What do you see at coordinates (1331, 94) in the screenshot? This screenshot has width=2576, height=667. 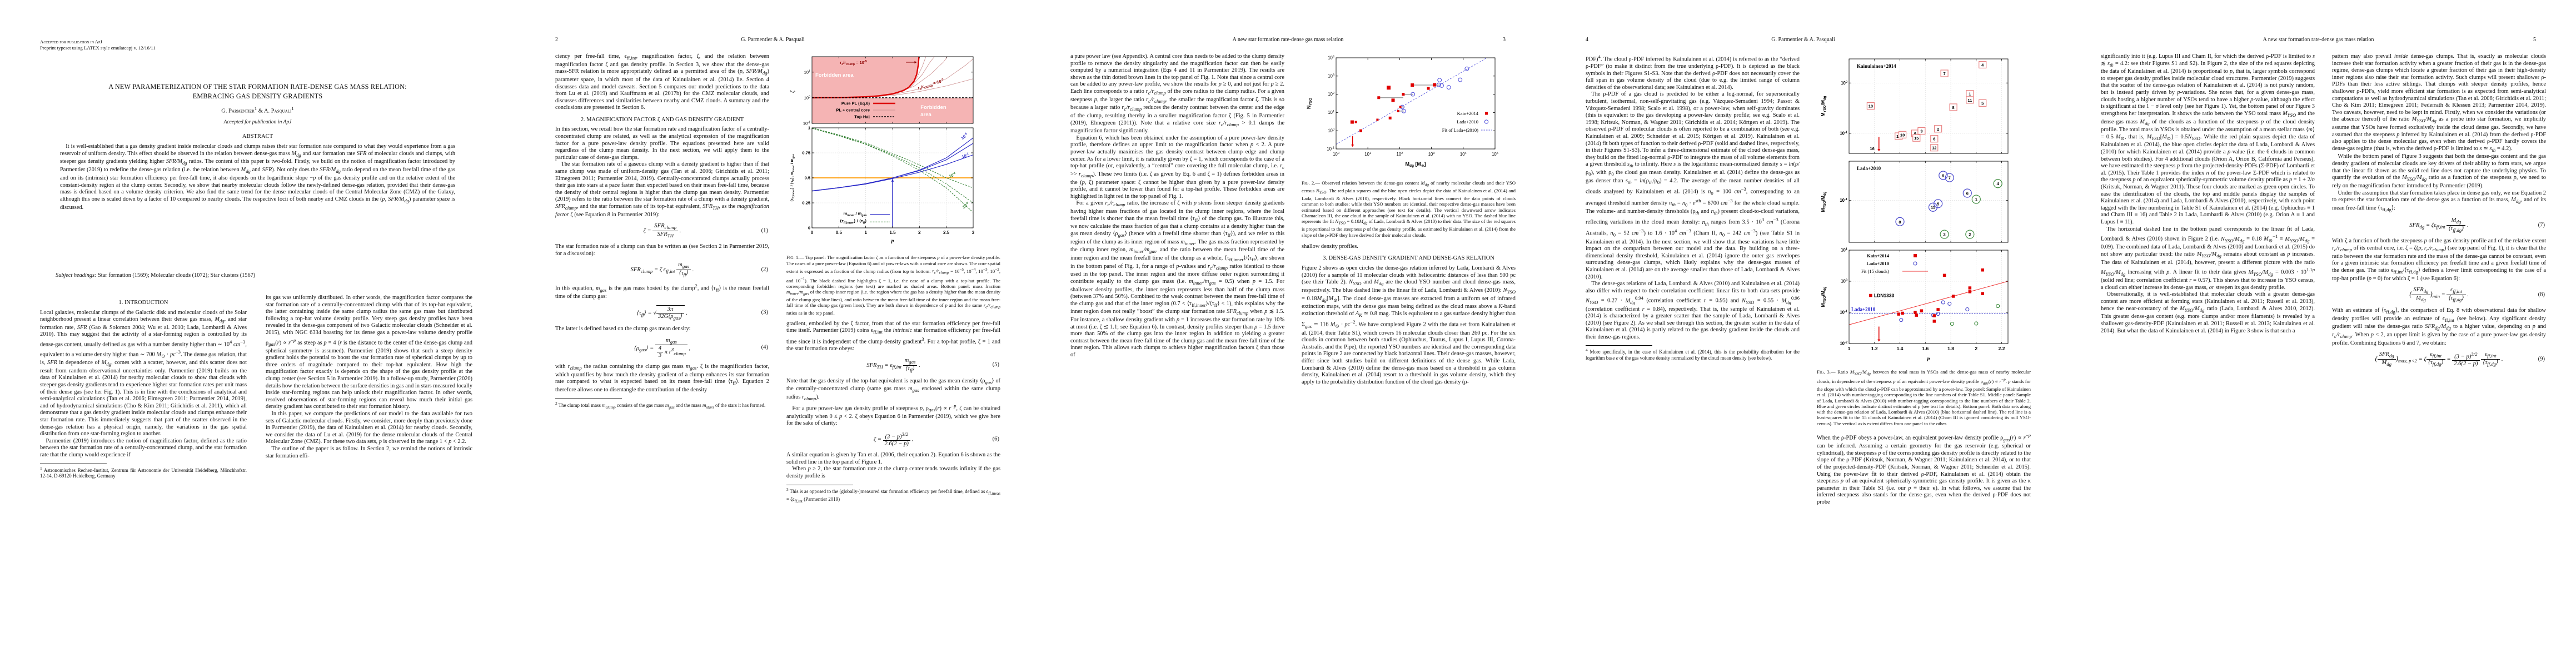 I see `y-tick-label: 102` at bounding box center [1331, 94].